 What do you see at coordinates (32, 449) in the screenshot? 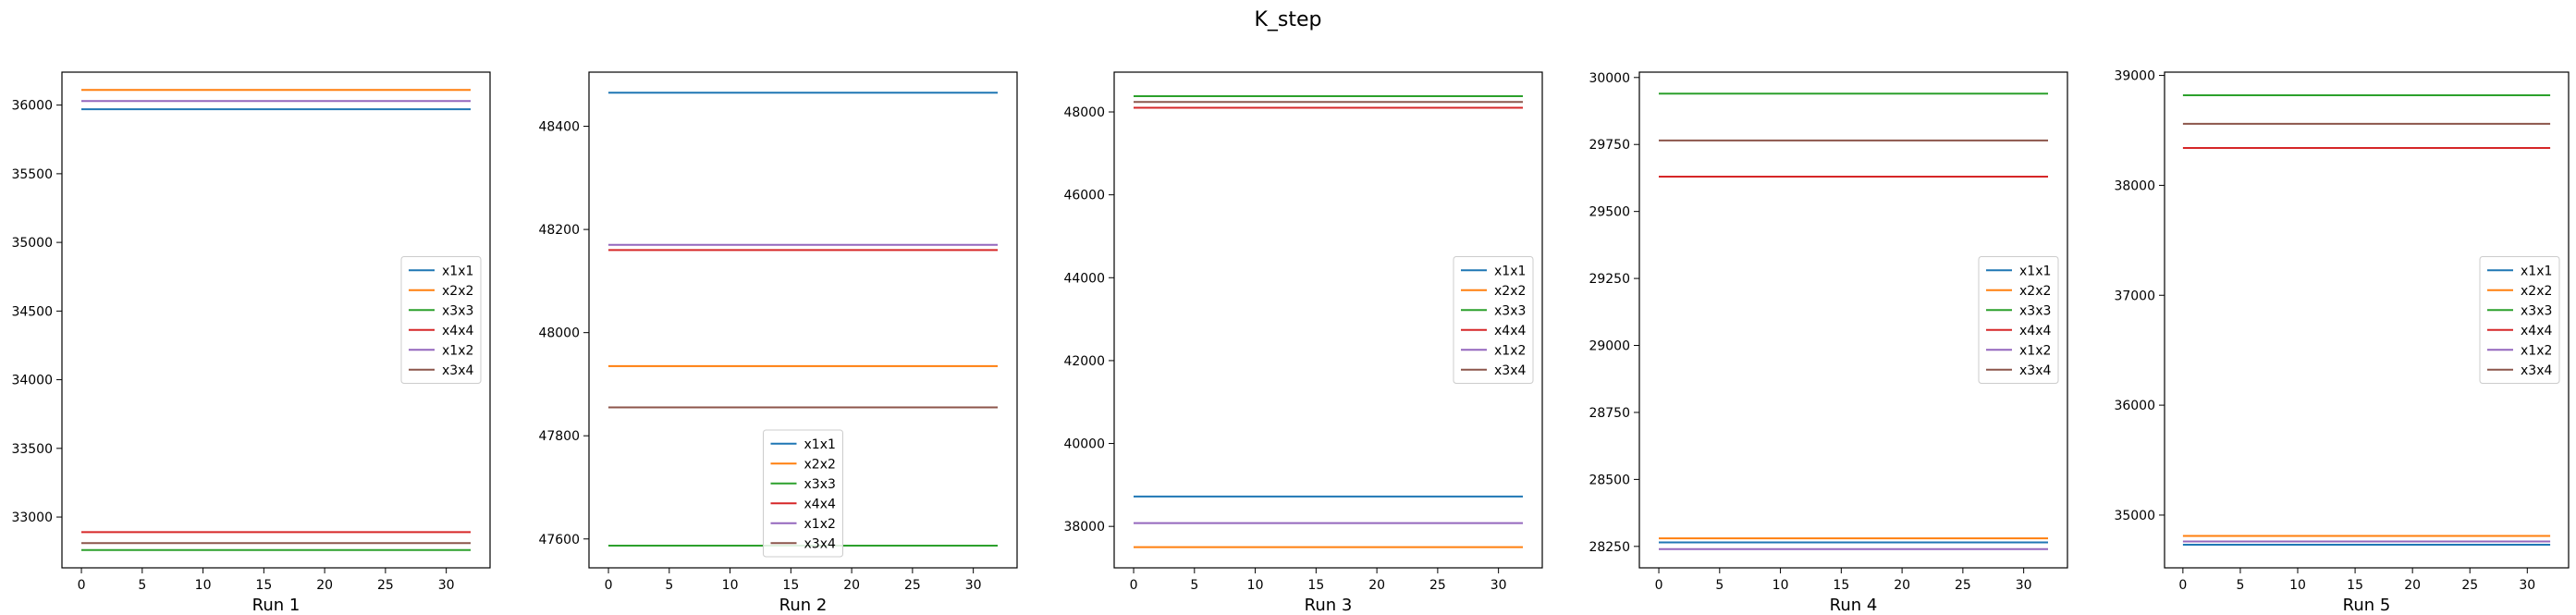
I see `y-tick-label: 33500` at bounding box center [32, 449].